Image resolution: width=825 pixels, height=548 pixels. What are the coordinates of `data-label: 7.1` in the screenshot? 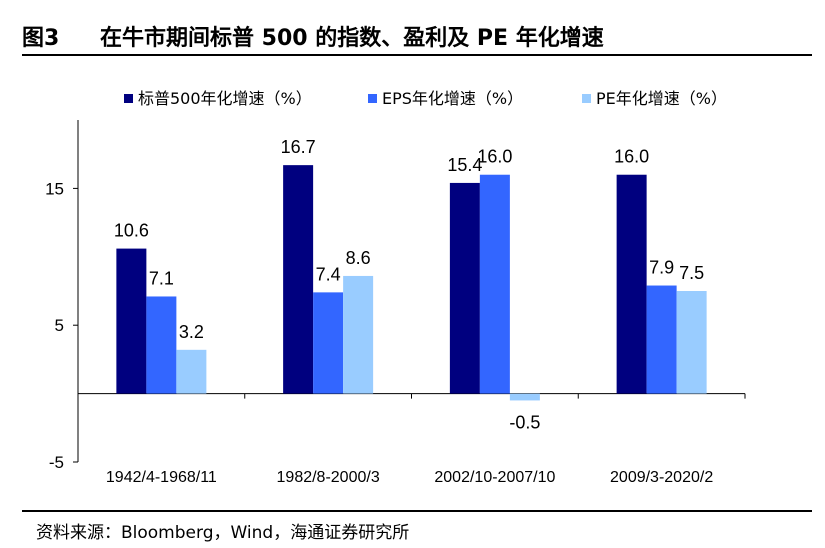 It's located at (161, 278).